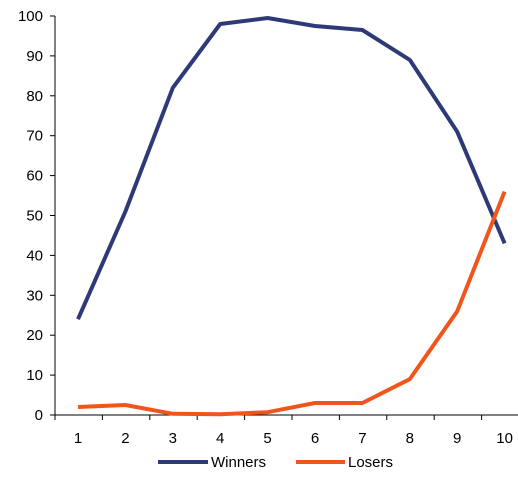  Describe the element at coordinates (410, 438) in the screenshot. I see `x-tick-label: 8` at that location.